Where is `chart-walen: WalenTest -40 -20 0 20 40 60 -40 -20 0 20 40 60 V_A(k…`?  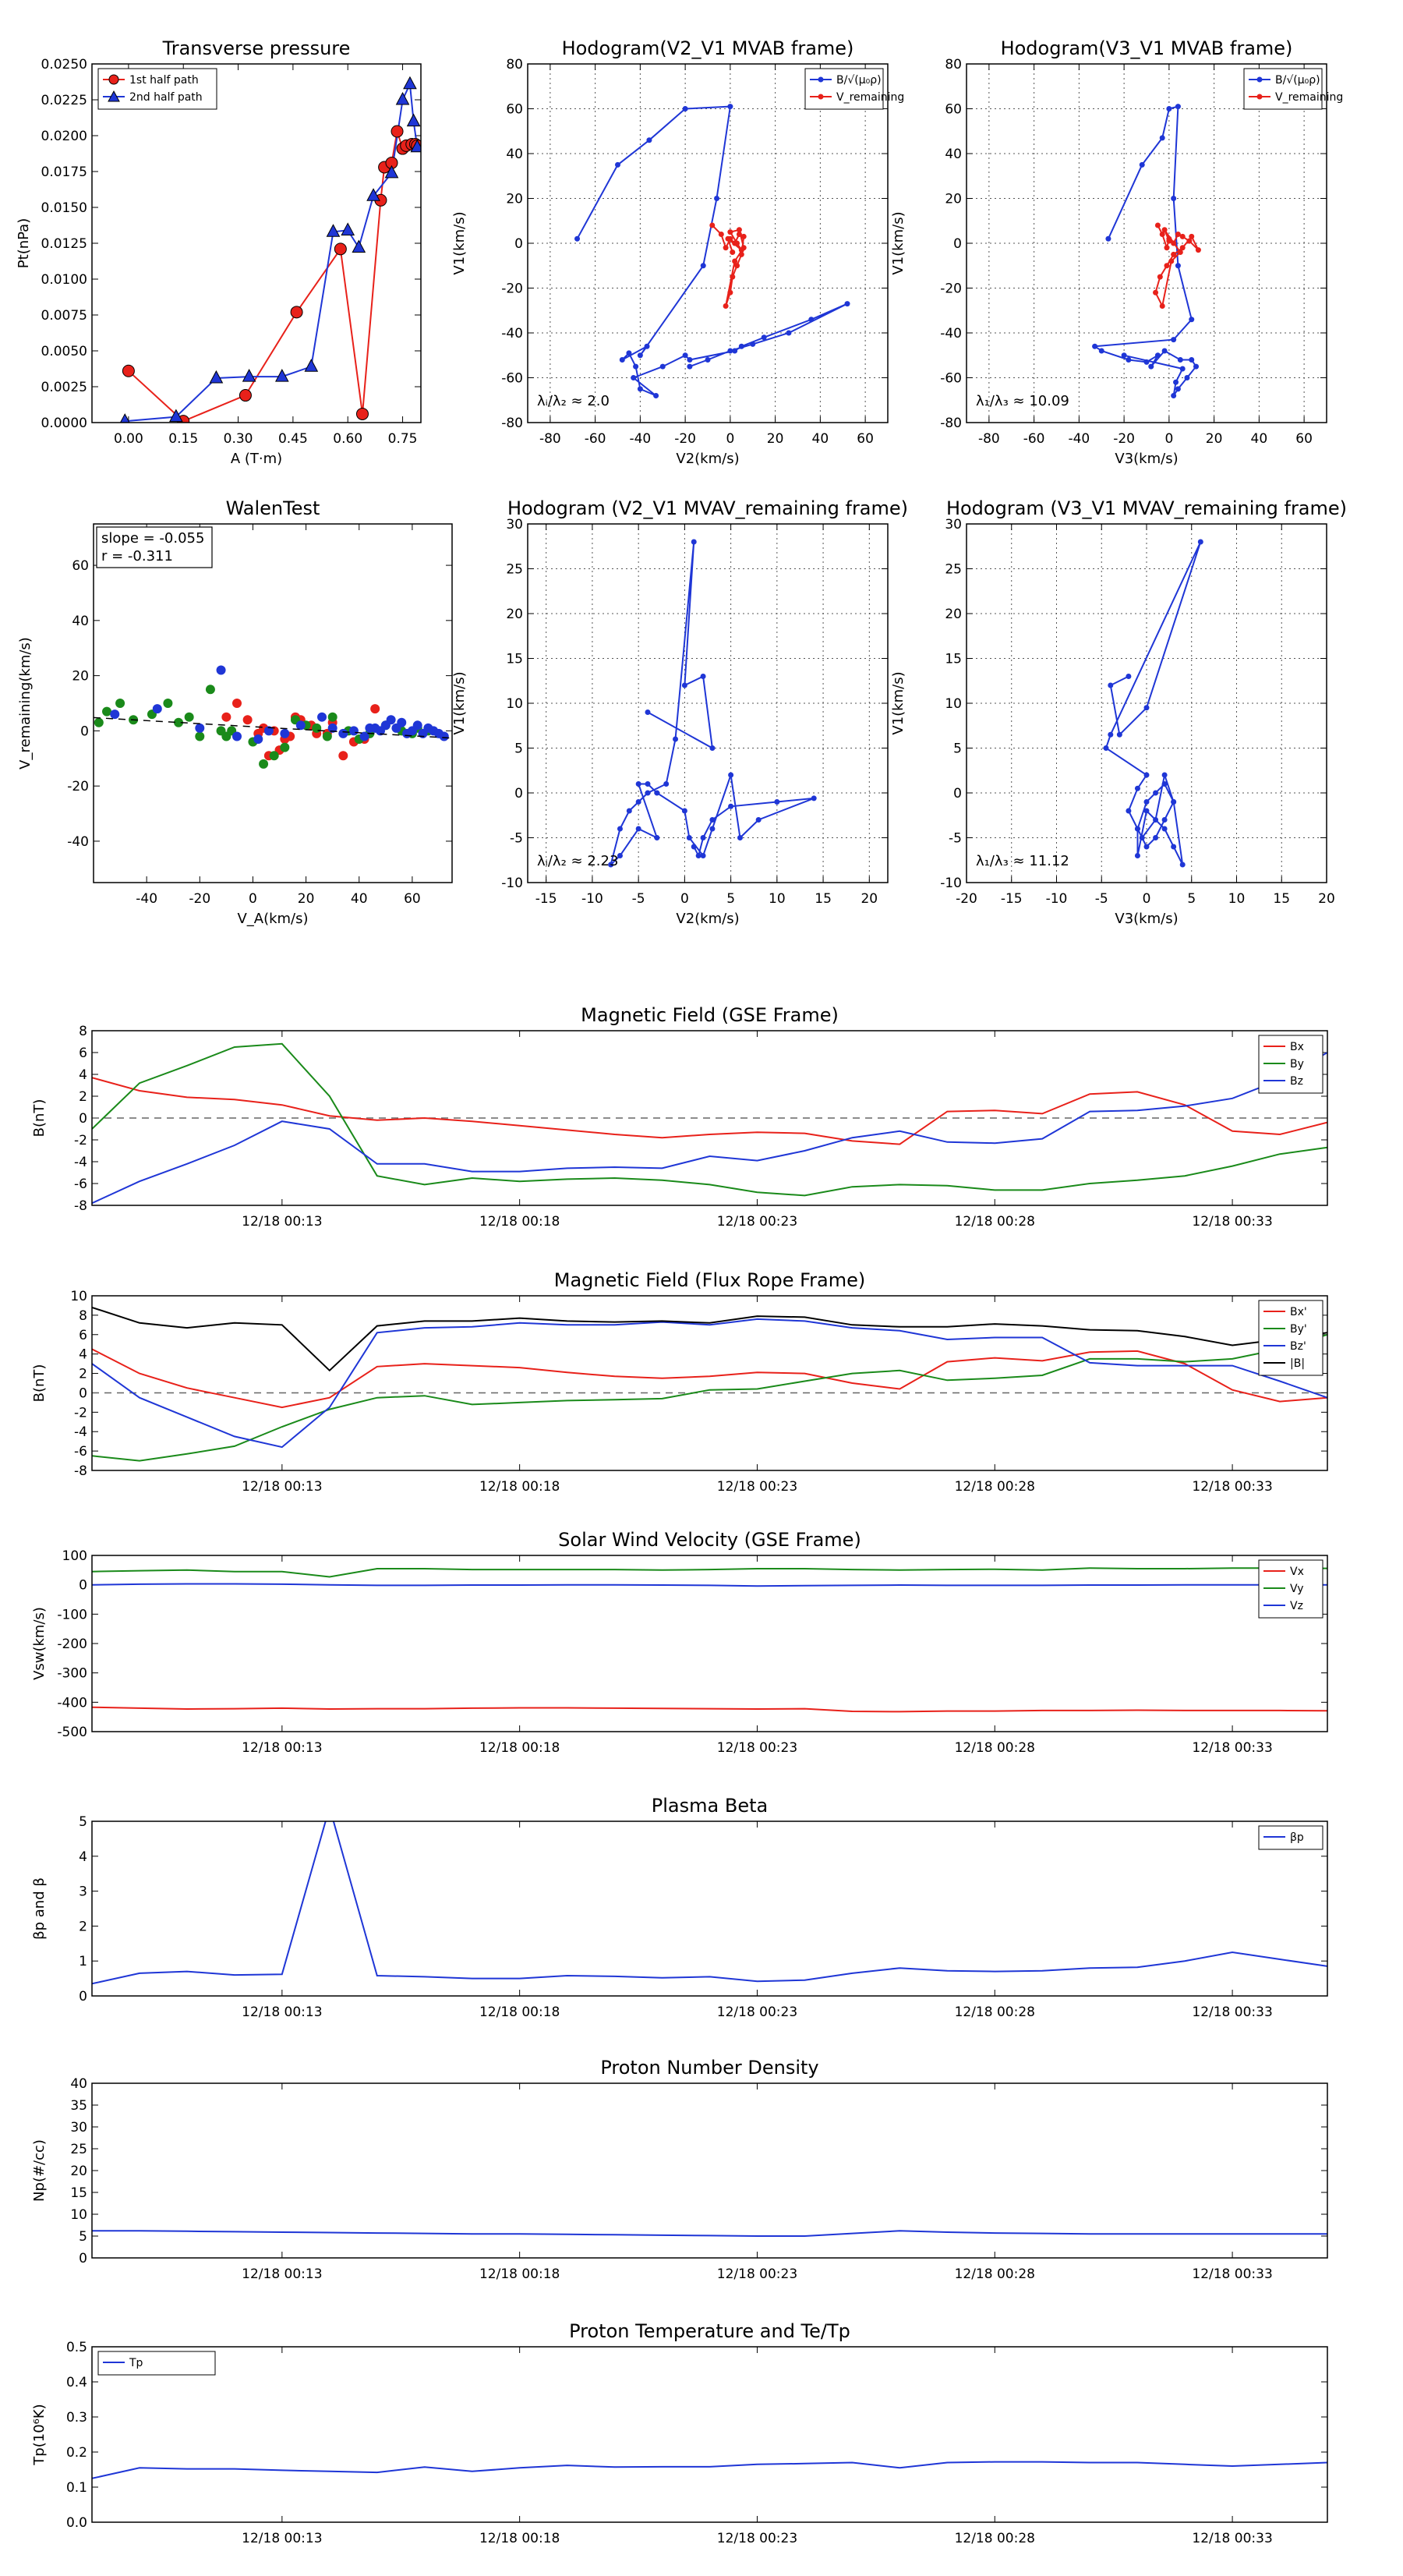 chart-walen: WalenTest -40 -20 0 20 40 60 -40 -20 0 20 40 60 V_A(k… is located at coordinates (235, 712).